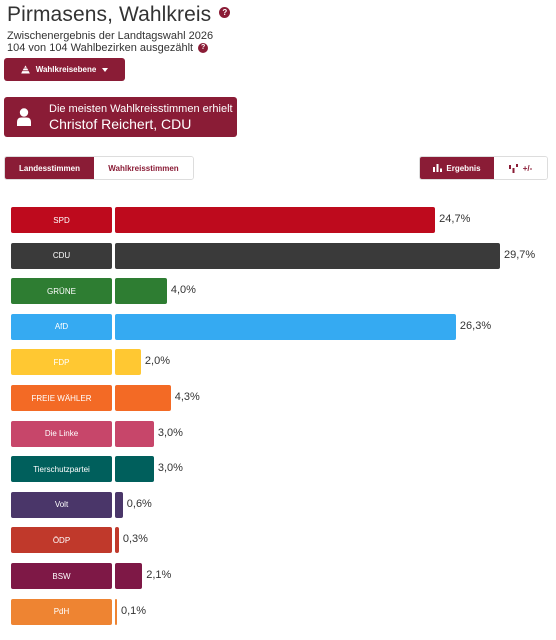  What do you see at coordinates (520, 254) in the screenshot?
I see `bar-value-label: 29,7%` at bounding box center [520, 254].